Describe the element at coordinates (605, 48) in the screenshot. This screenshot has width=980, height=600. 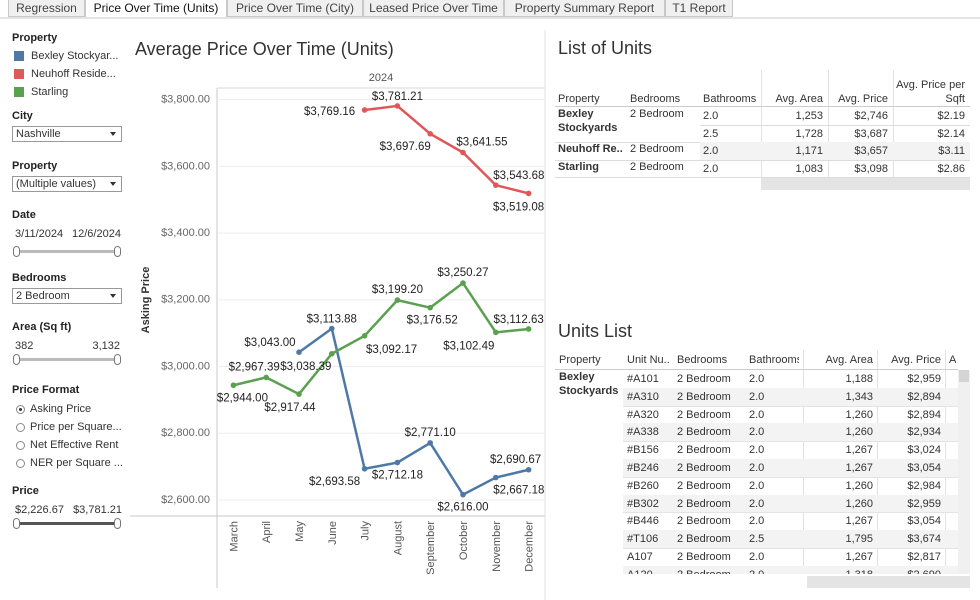
I see `table-title: List of Units` at that location.